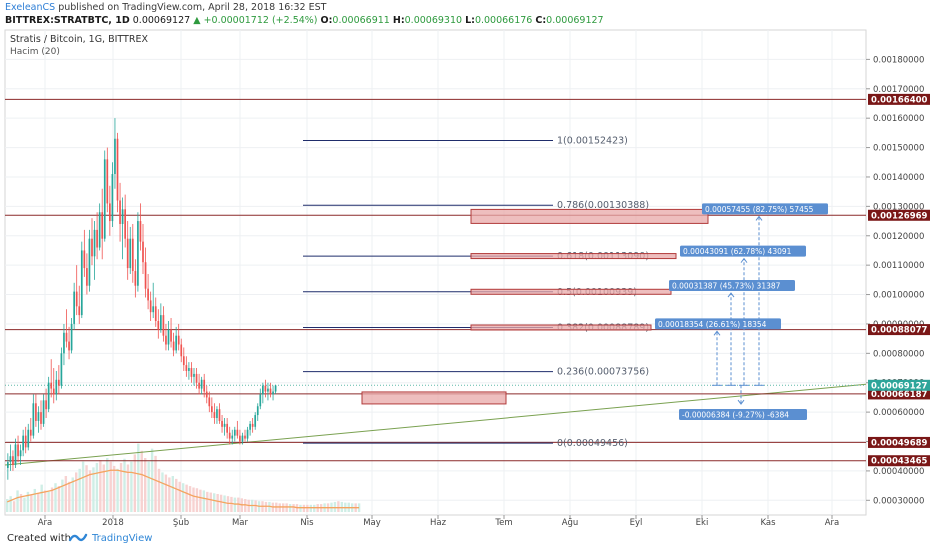 This screenshot has width=932, height=550. Describe the element at coordinates (30, 7) in the screenshot. I see `author-link: ExeleanCS` at that location.